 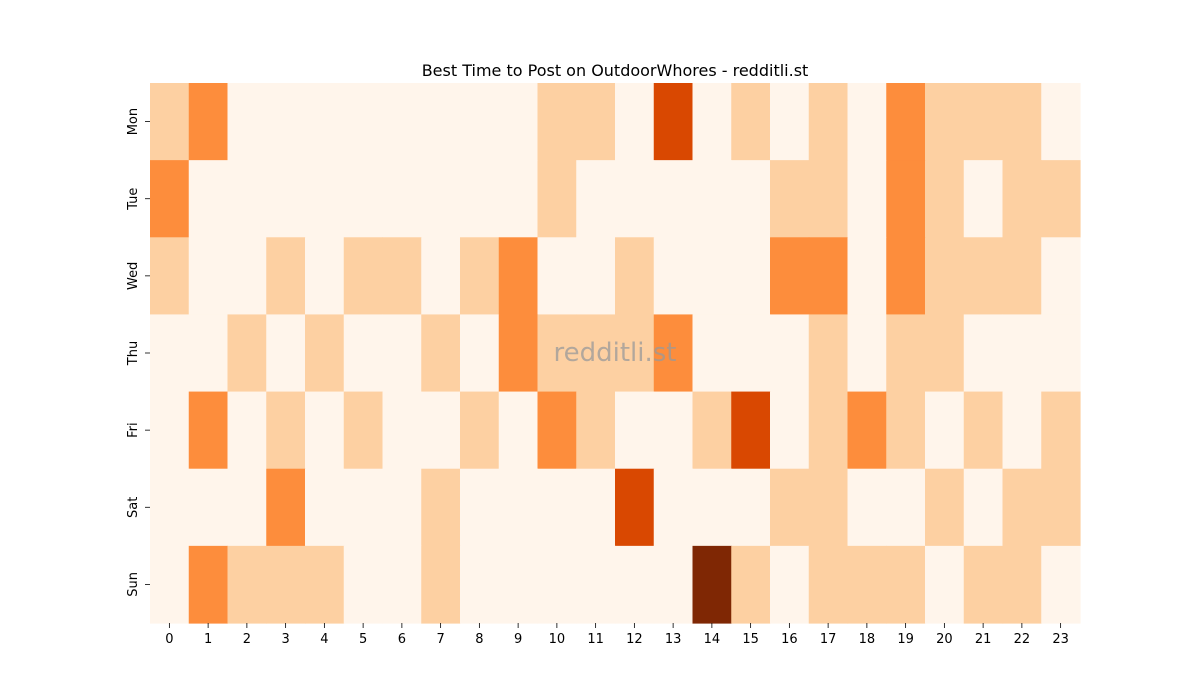 I want to click on x-tick-label: 2, so click(x=247, y=639).